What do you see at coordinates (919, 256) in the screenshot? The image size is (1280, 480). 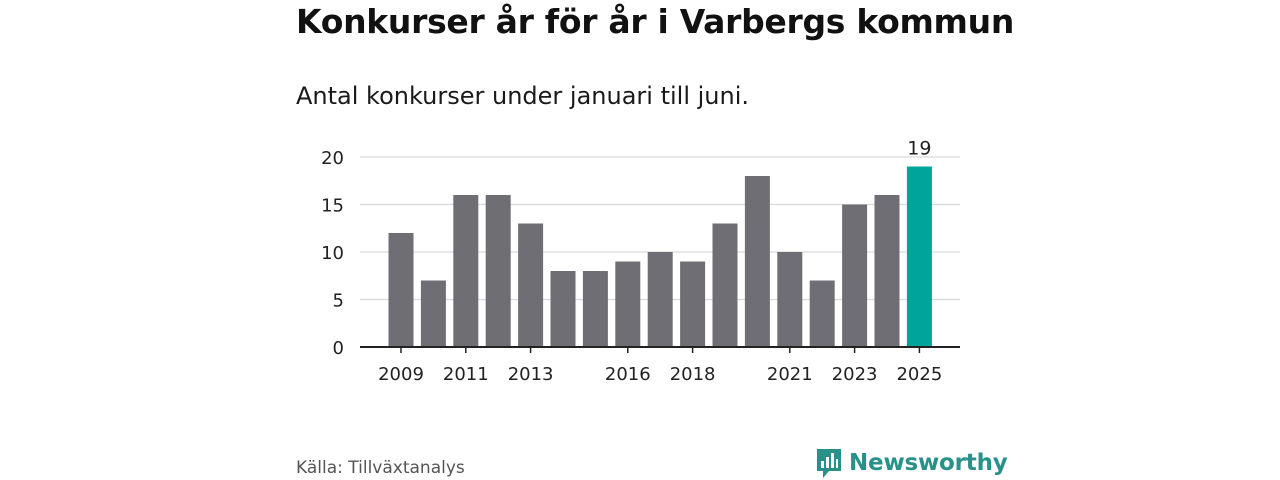 I see `bar-2025` at bounding box center [919, 256].